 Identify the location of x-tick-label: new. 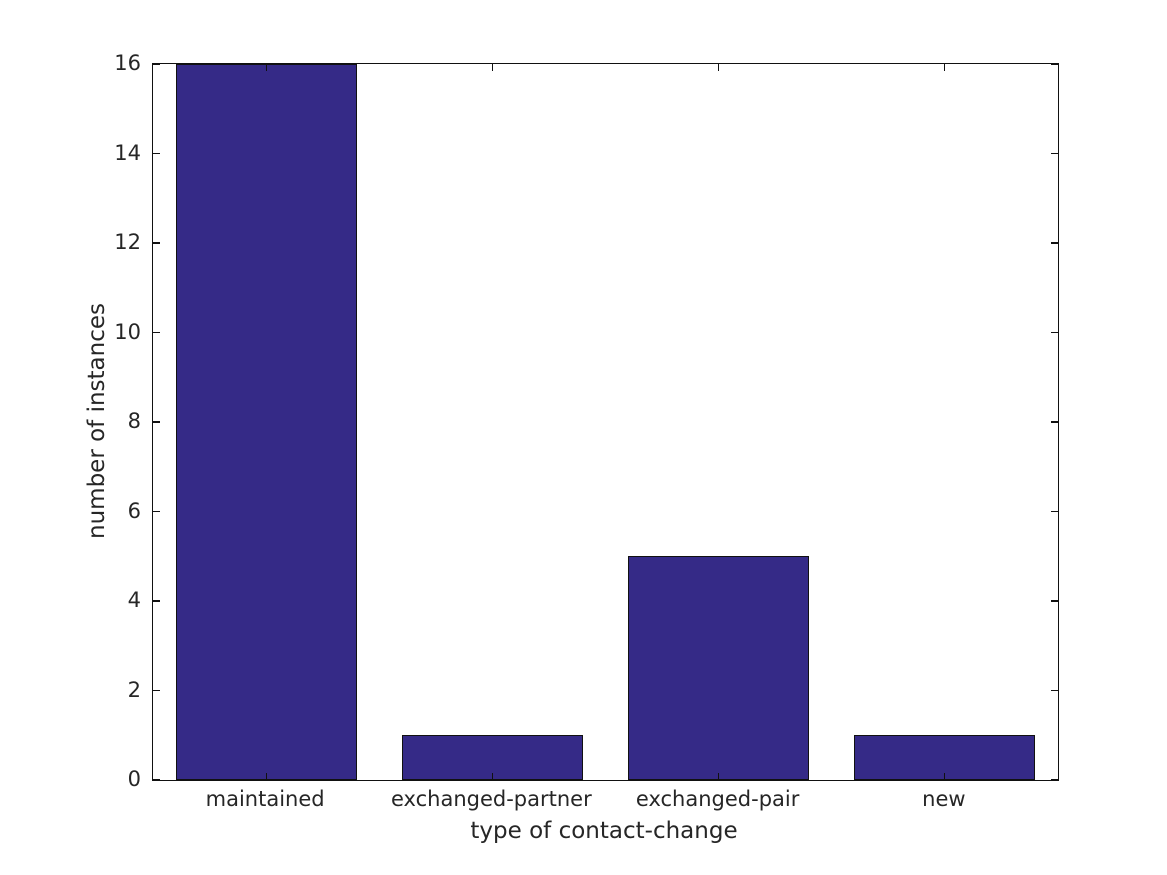
(944, 799).